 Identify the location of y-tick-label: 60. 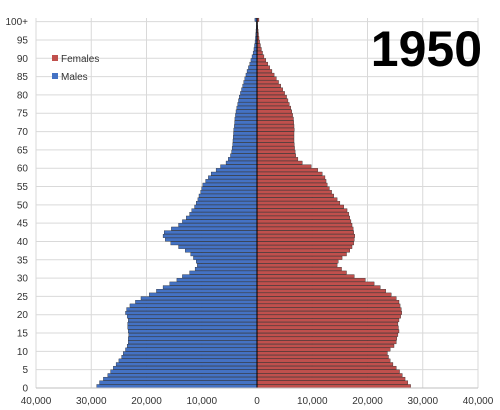
(23, 169).